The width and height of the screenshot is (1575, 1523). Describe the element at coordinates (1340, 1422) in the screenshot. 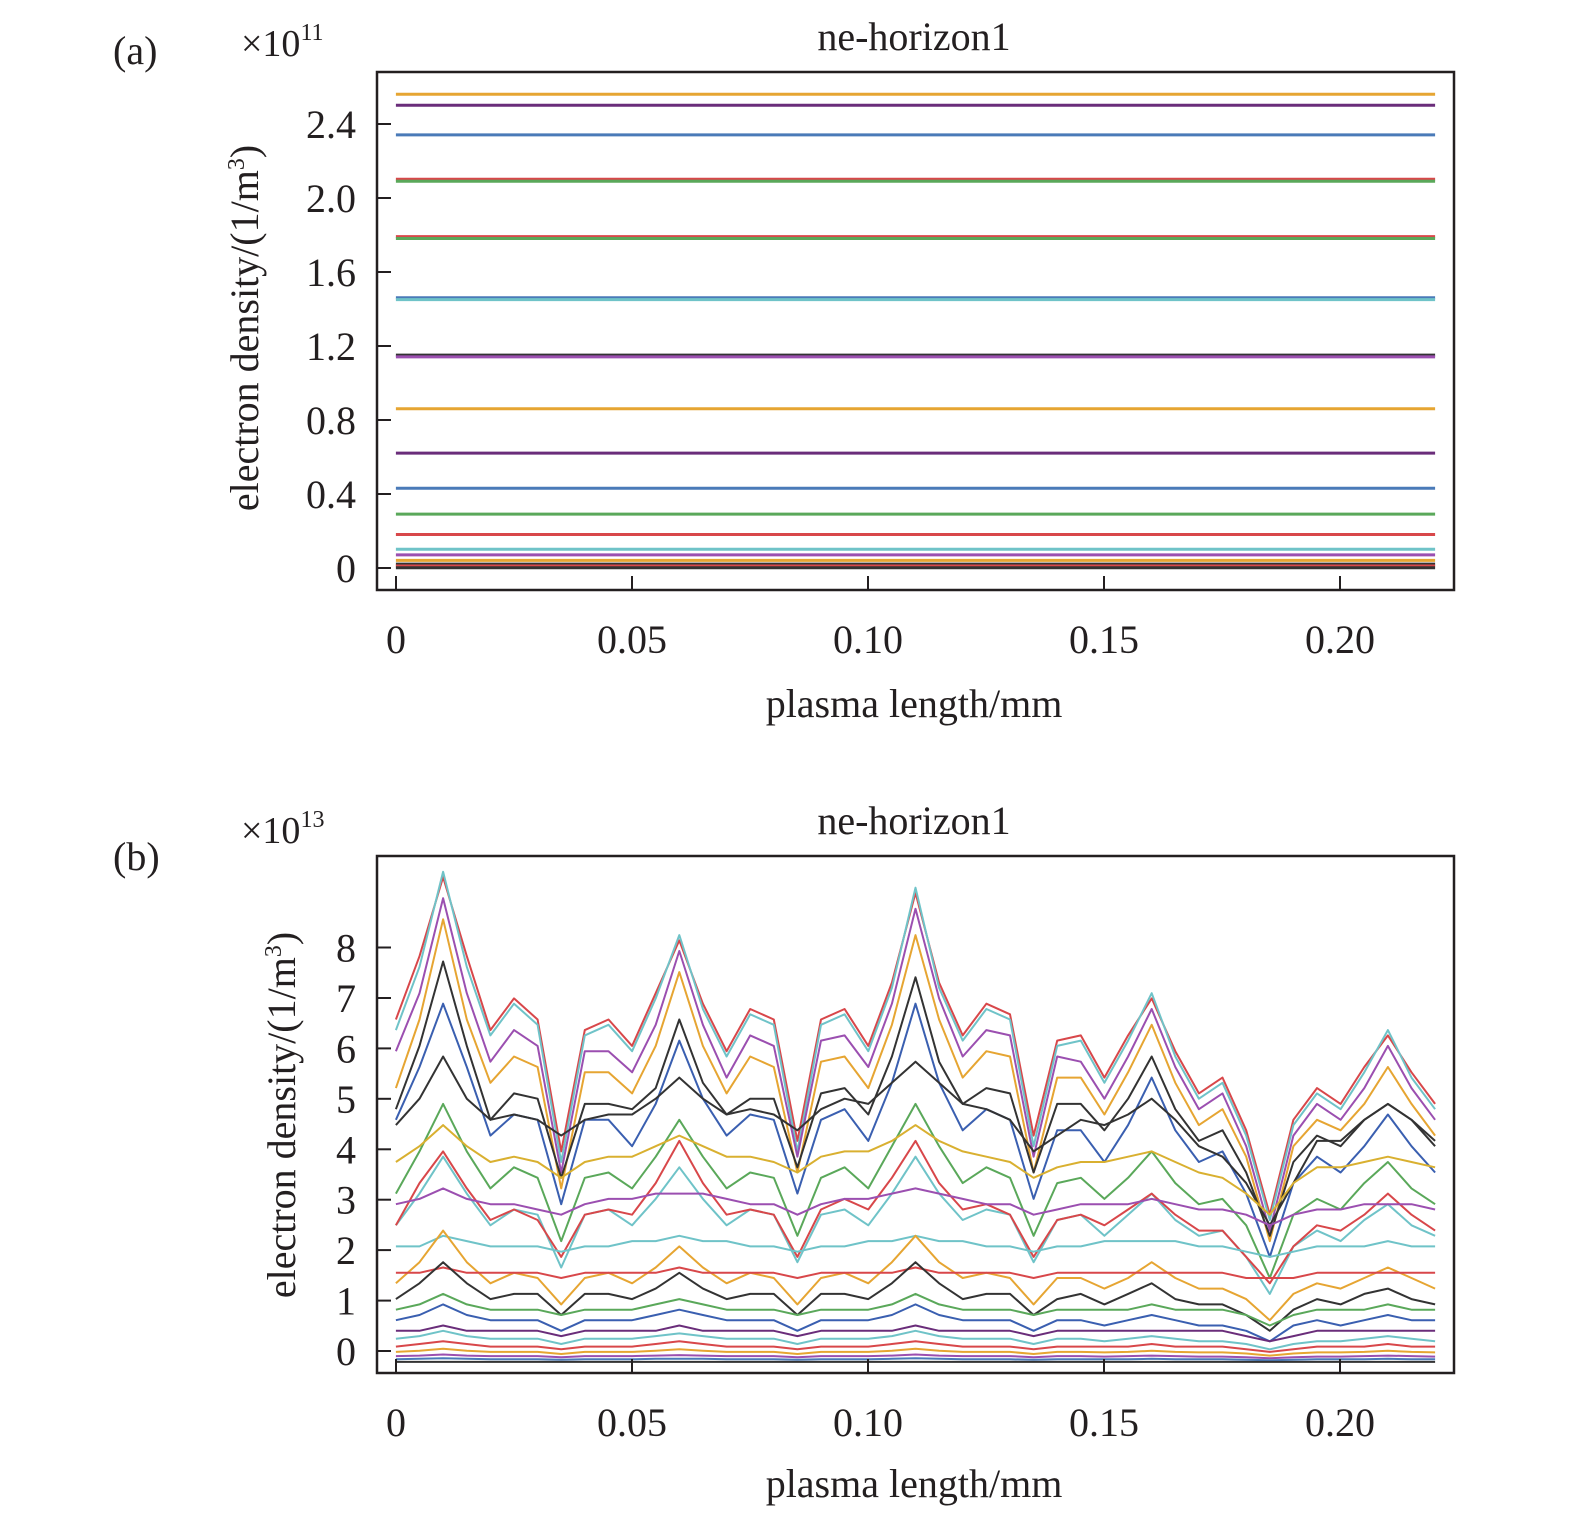

I see `panel-b-x-tick-label-4: 0.20` at that location.